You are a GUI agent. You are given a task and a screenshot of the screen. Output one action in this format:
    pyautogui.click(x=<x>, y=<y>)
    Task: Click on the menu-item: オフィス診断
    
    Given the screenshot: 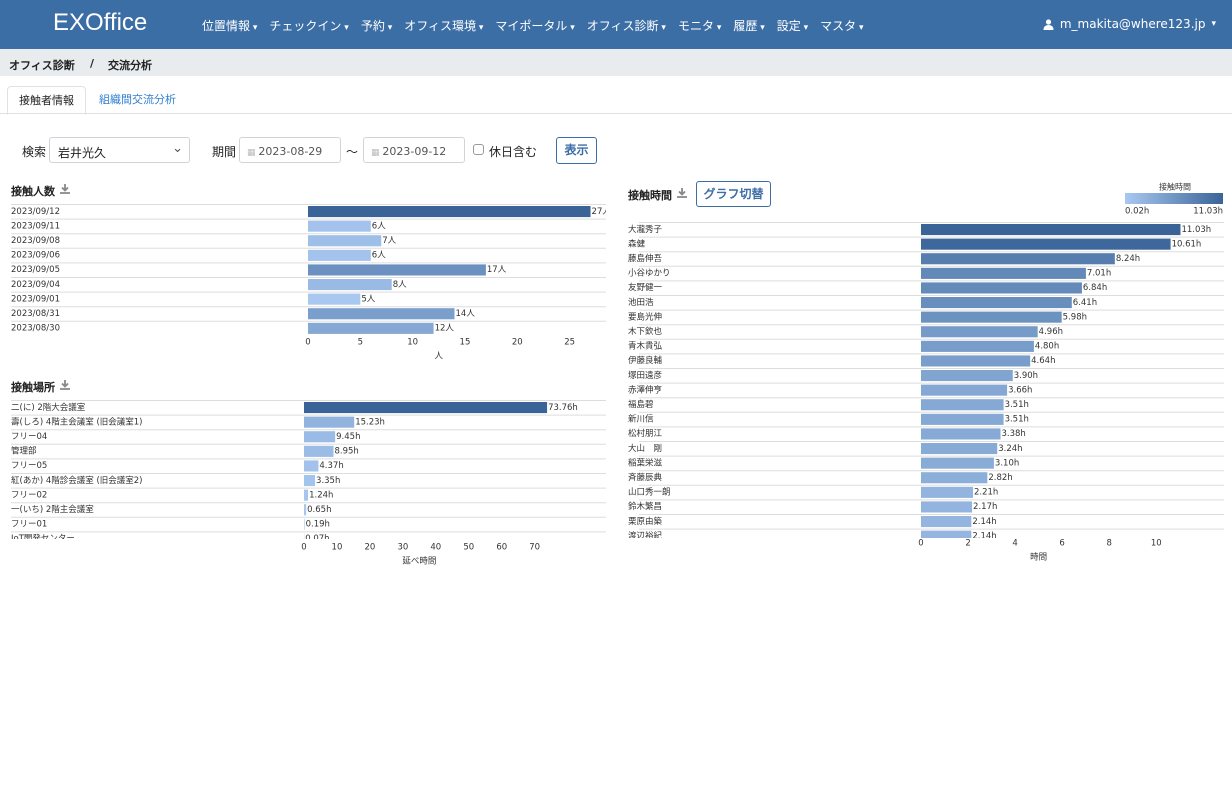 What is the action you would take?
    pyautogui.click(x=626, y=25)
    